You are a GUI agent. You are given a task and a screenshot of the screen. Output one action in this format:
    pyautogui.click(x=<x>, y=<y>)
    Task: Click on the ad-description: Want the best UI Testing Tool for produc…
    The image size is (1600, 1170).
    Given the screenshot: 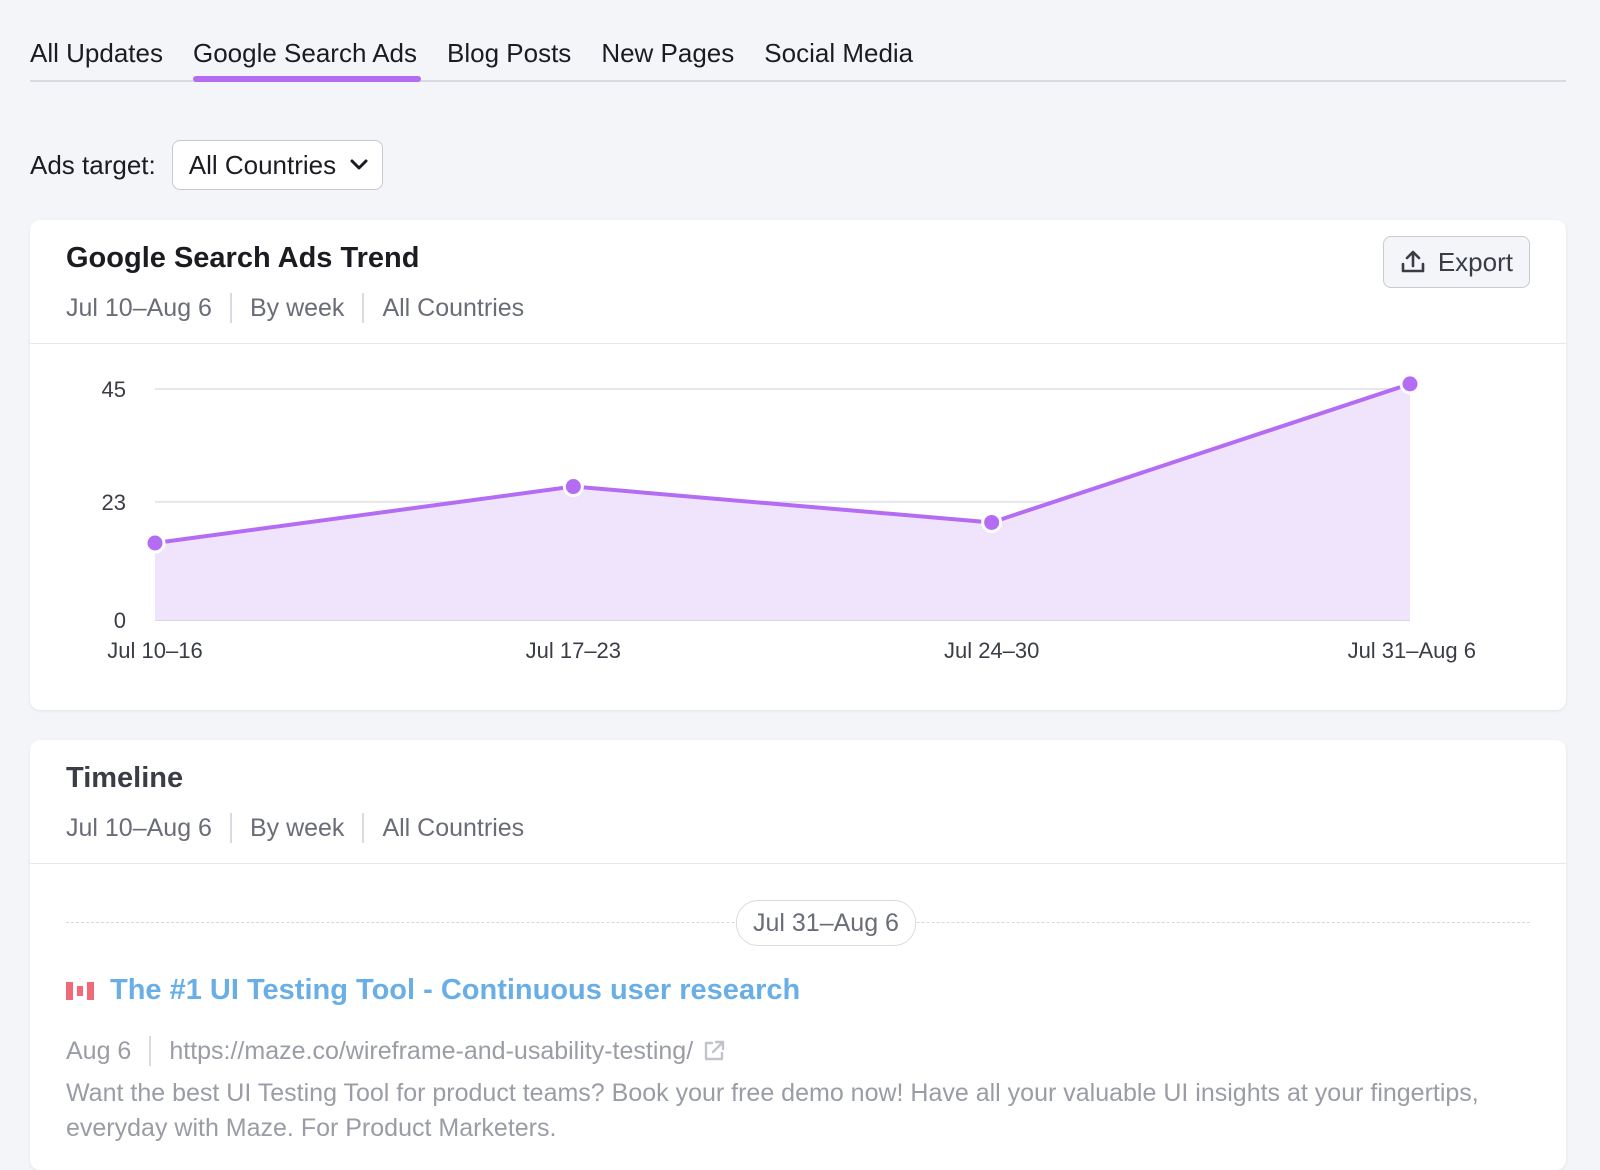 What is the action you would take?
    pyautogui.click(x=772, y=1110)
    